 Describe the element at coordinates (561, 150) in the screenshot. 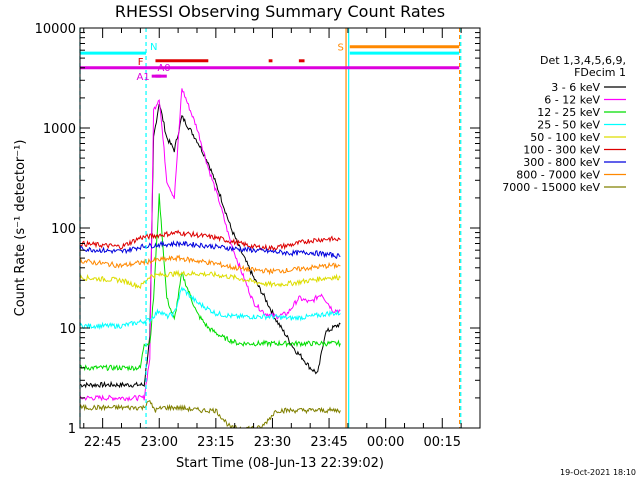

I see `legend-label-100-300-kev: 100 - 300 keV` at that location.